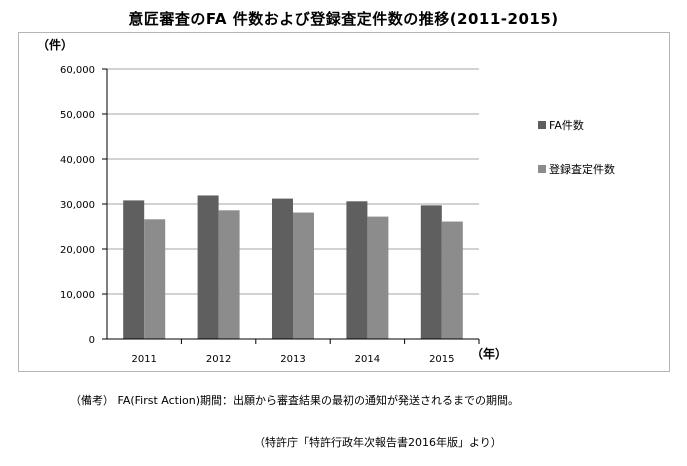 Image resolution: width=687 pixels, height=466 pixels. Describe the element at coordinates (367, 359) in the screenshot. I see `x-tick-label: 2014` at that location.